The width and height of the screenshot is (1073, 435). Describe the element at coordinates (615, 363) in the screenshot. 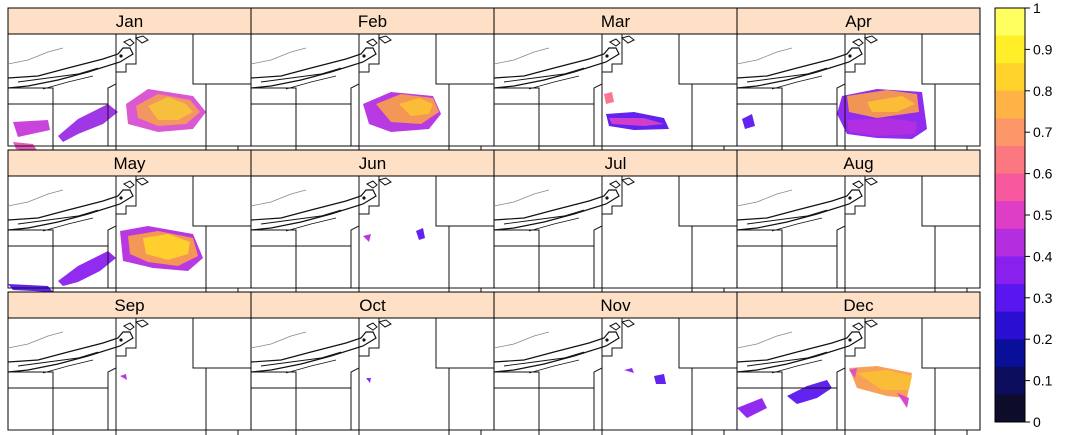

I see `panel-nov: Nov` at that location.